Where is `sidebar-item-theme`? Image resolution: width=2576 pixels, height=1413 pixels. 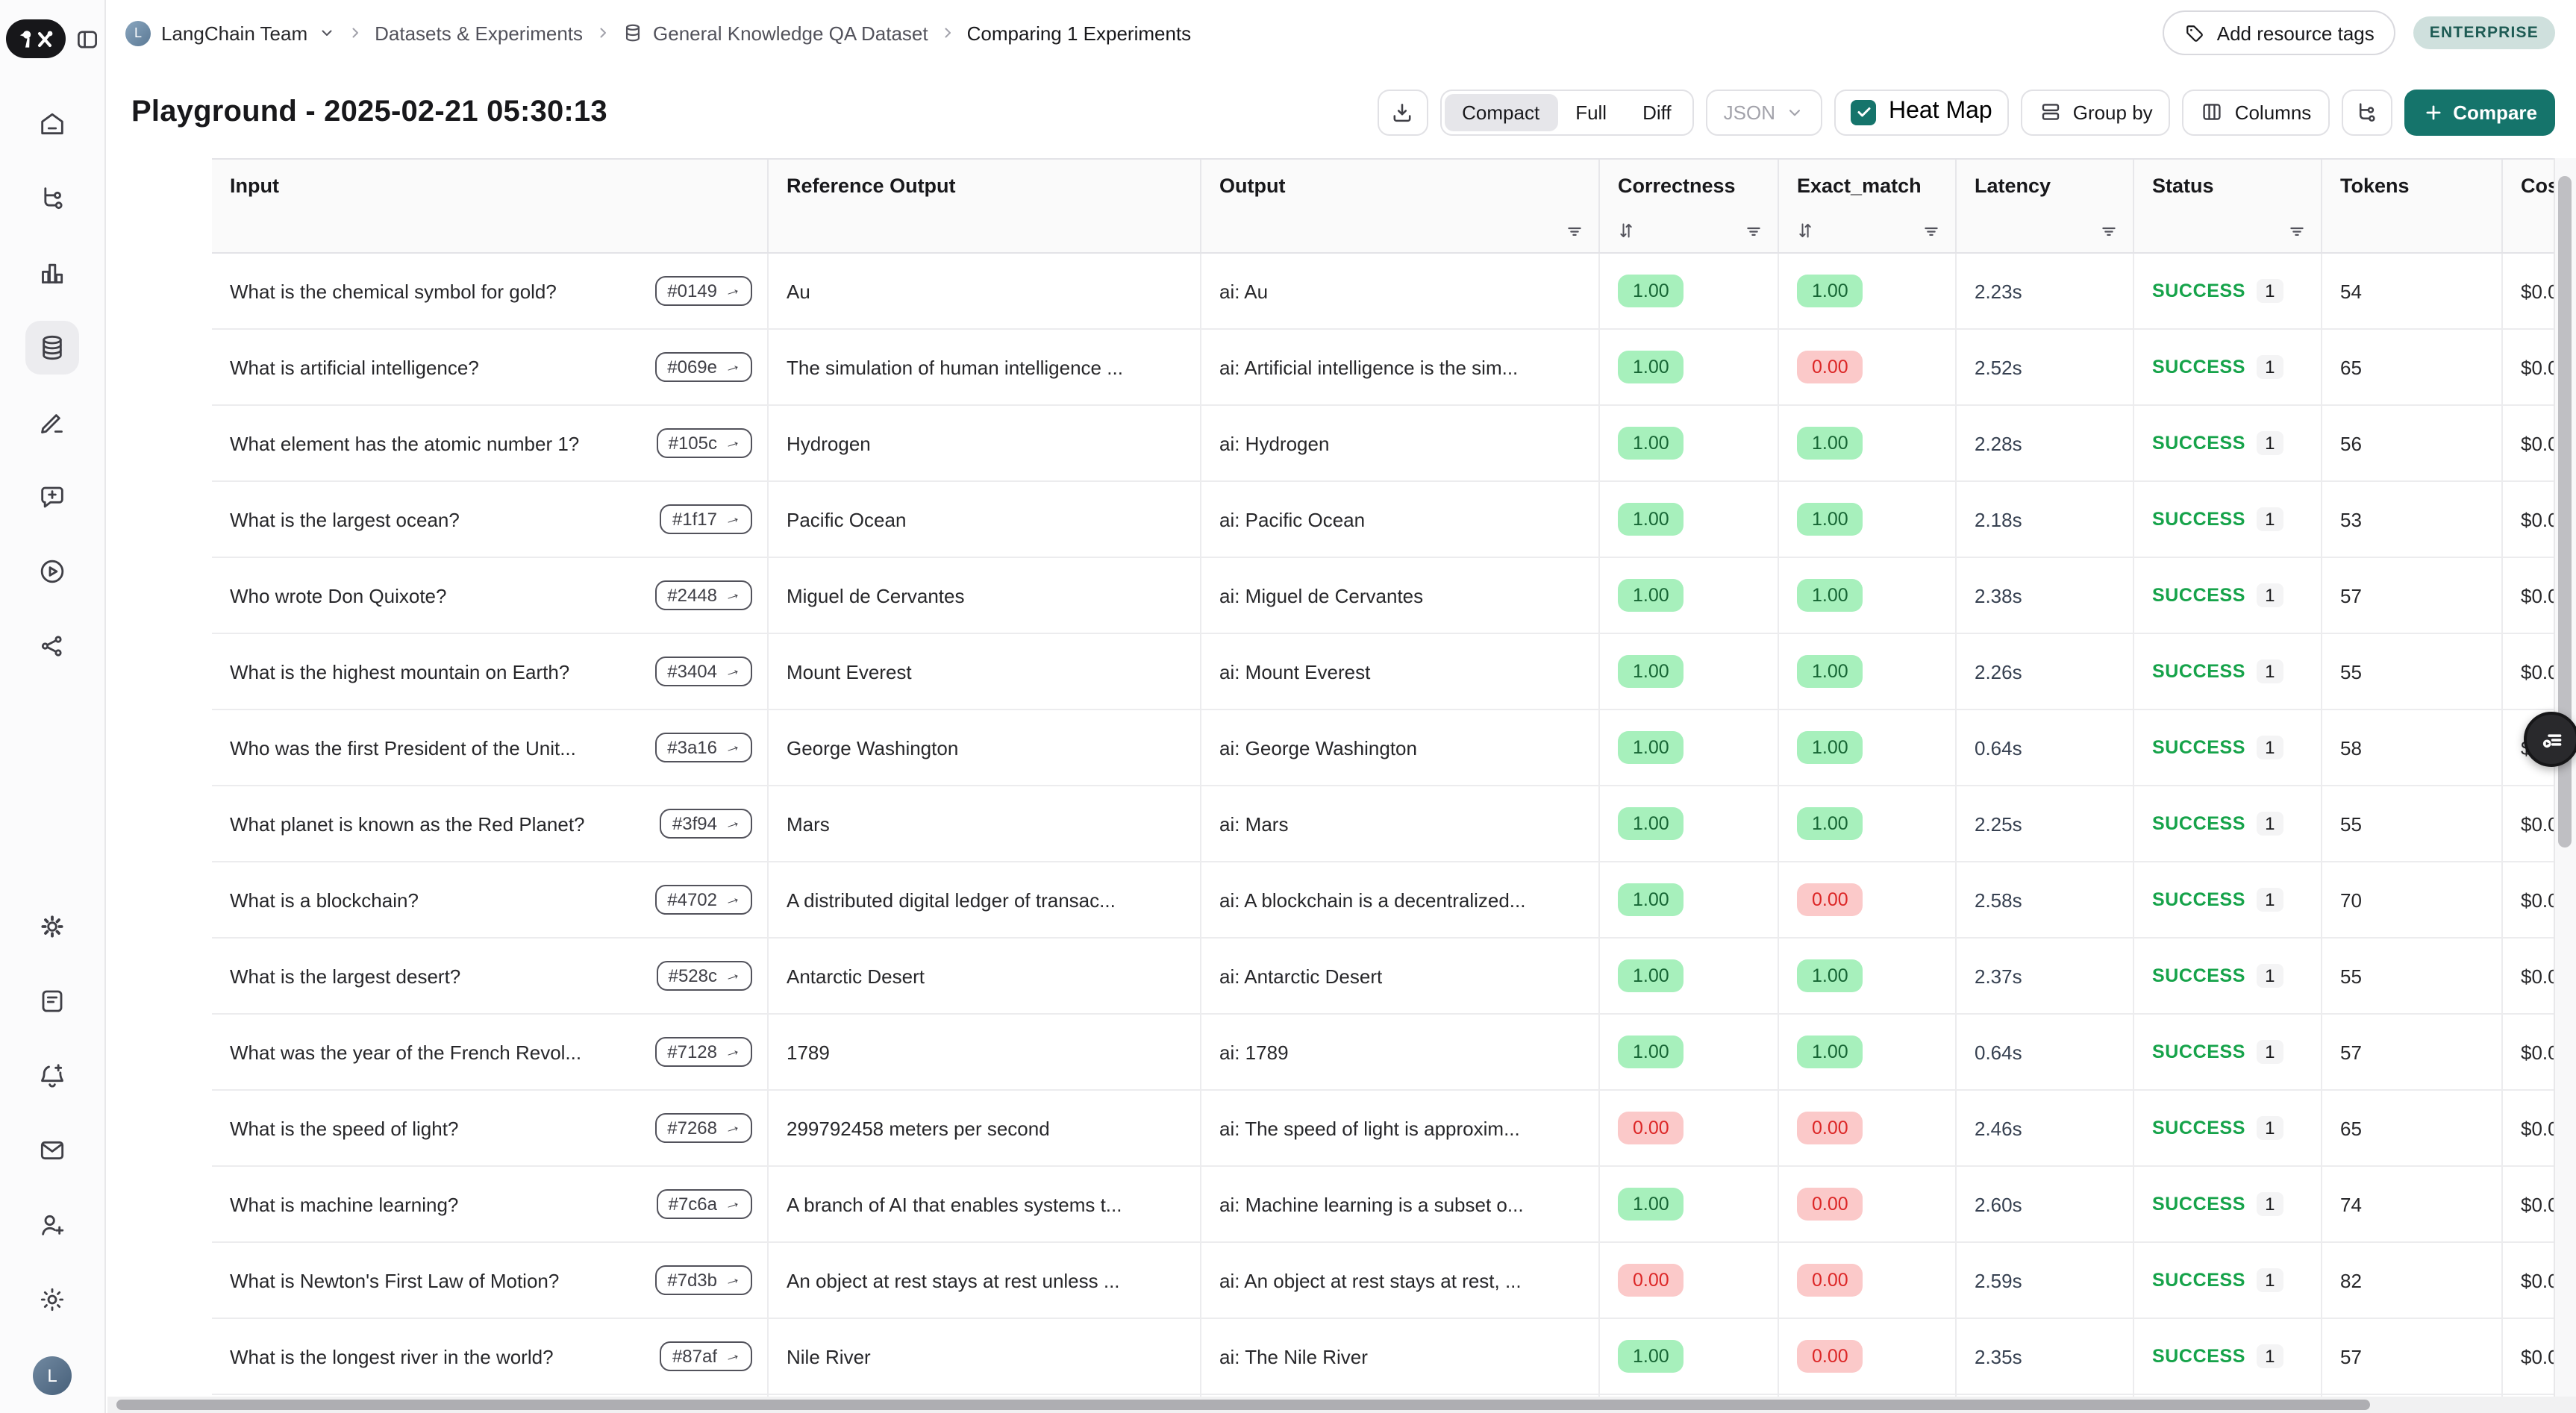 sidebar-item-theme is located at coordinates (52, 1299).